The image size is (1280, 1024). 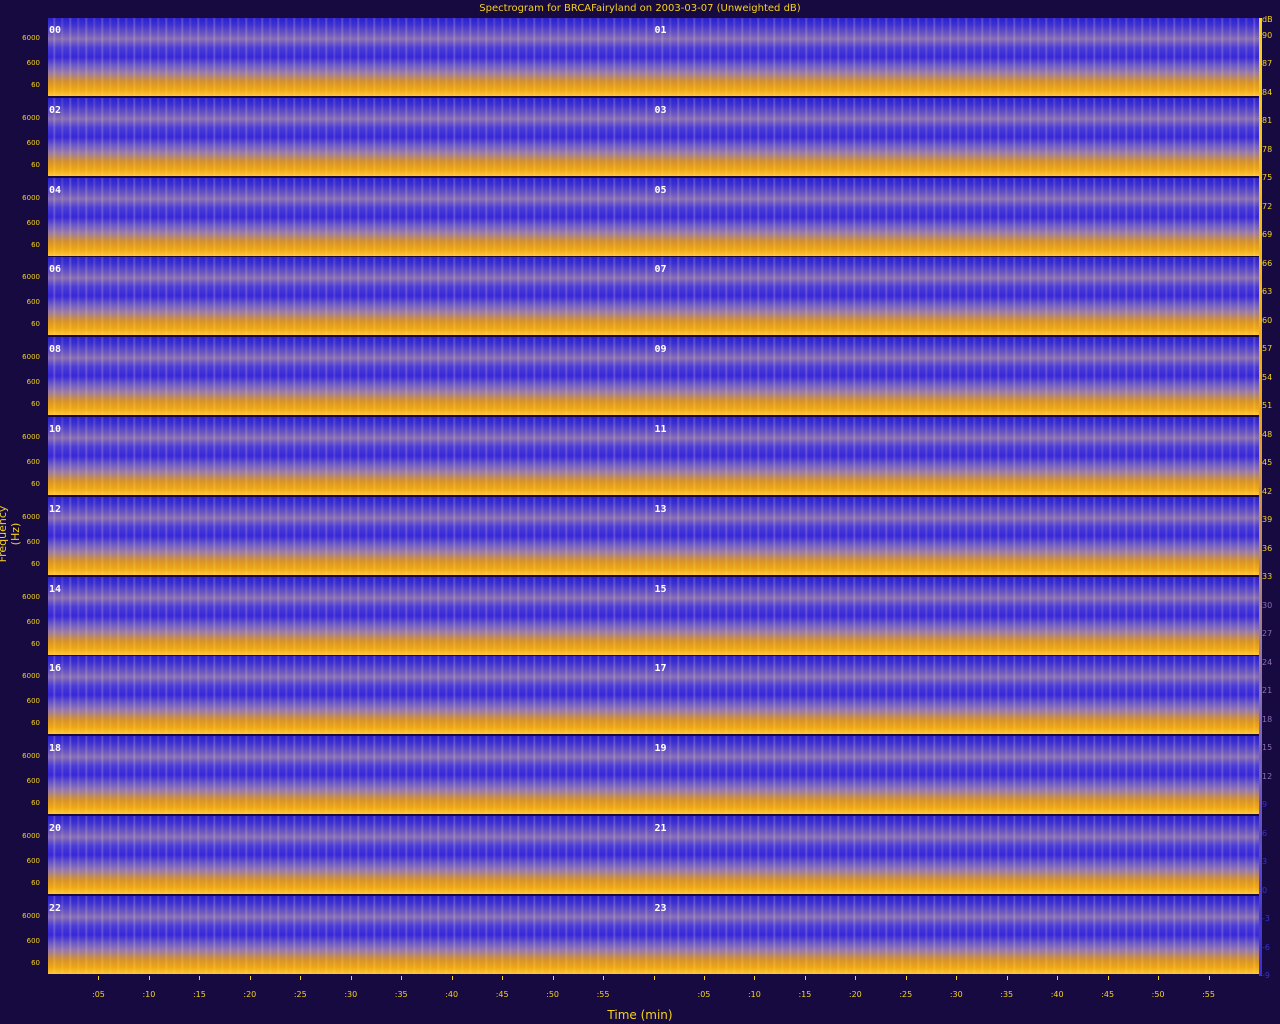 I want to click on colorbar-unit: dB, so click(x=1267, y=19).